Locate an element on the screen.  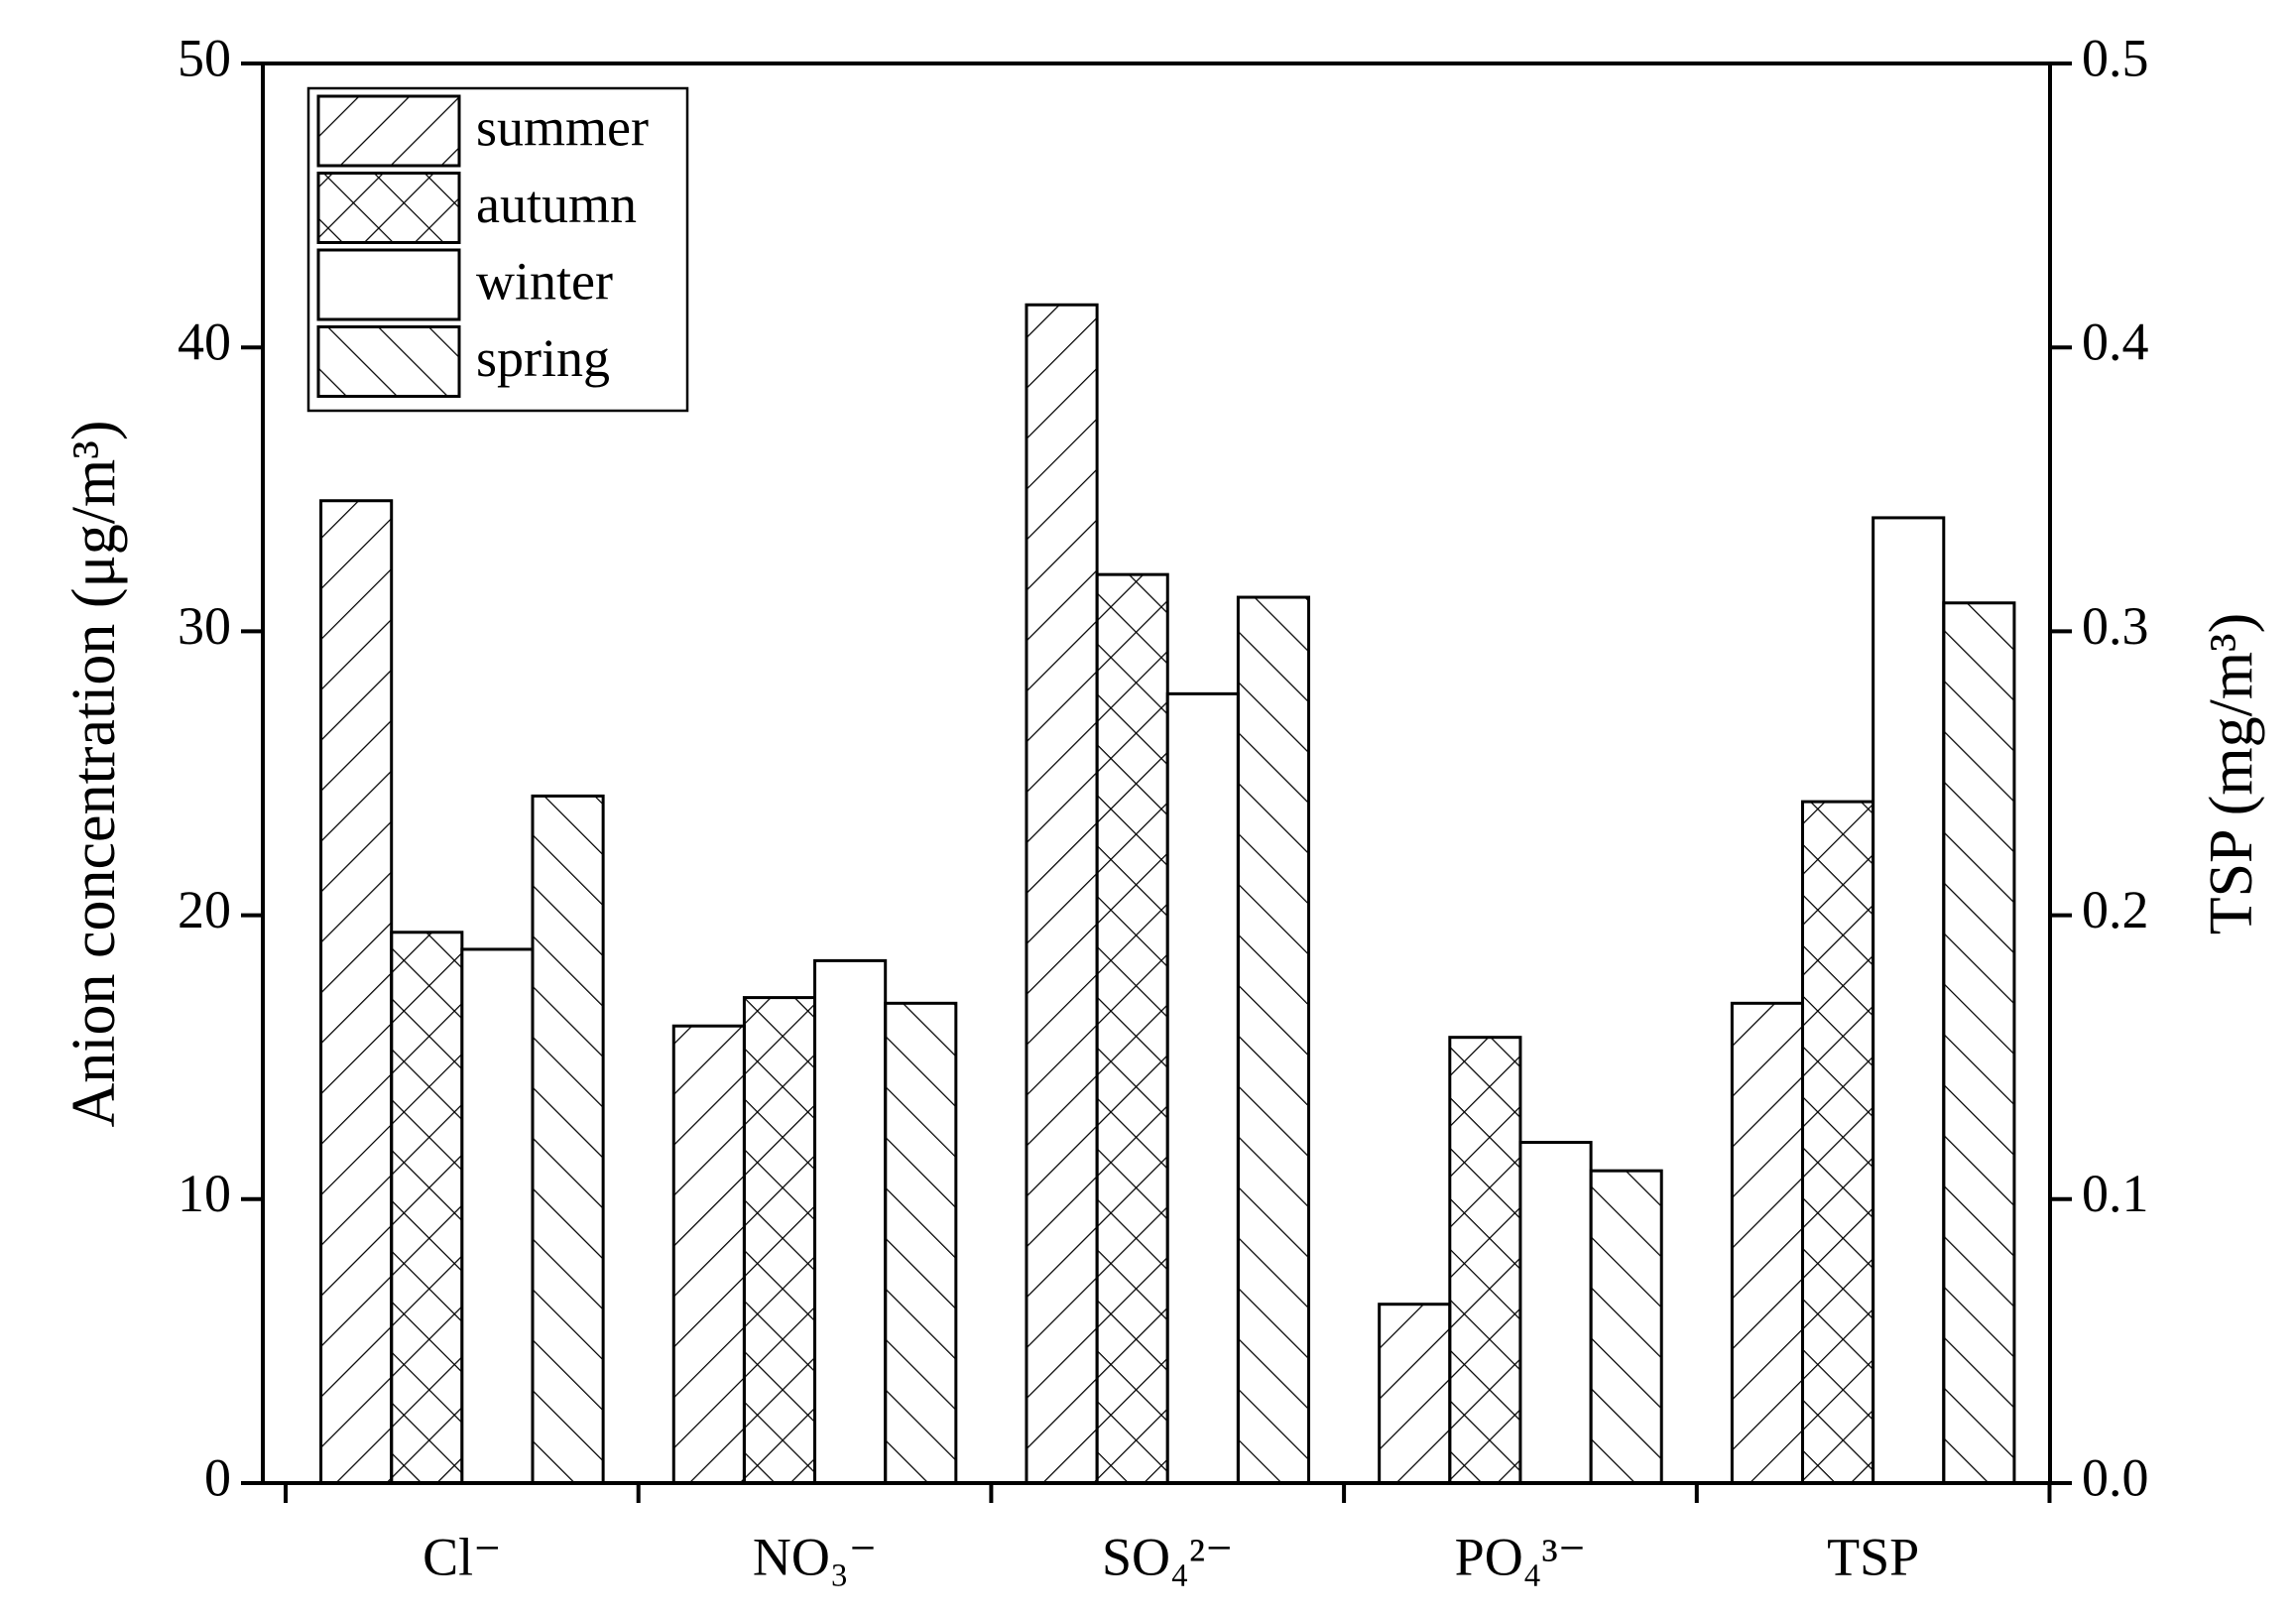
y2-tick-label: 0.3 is located at coordinates (2115, 626).